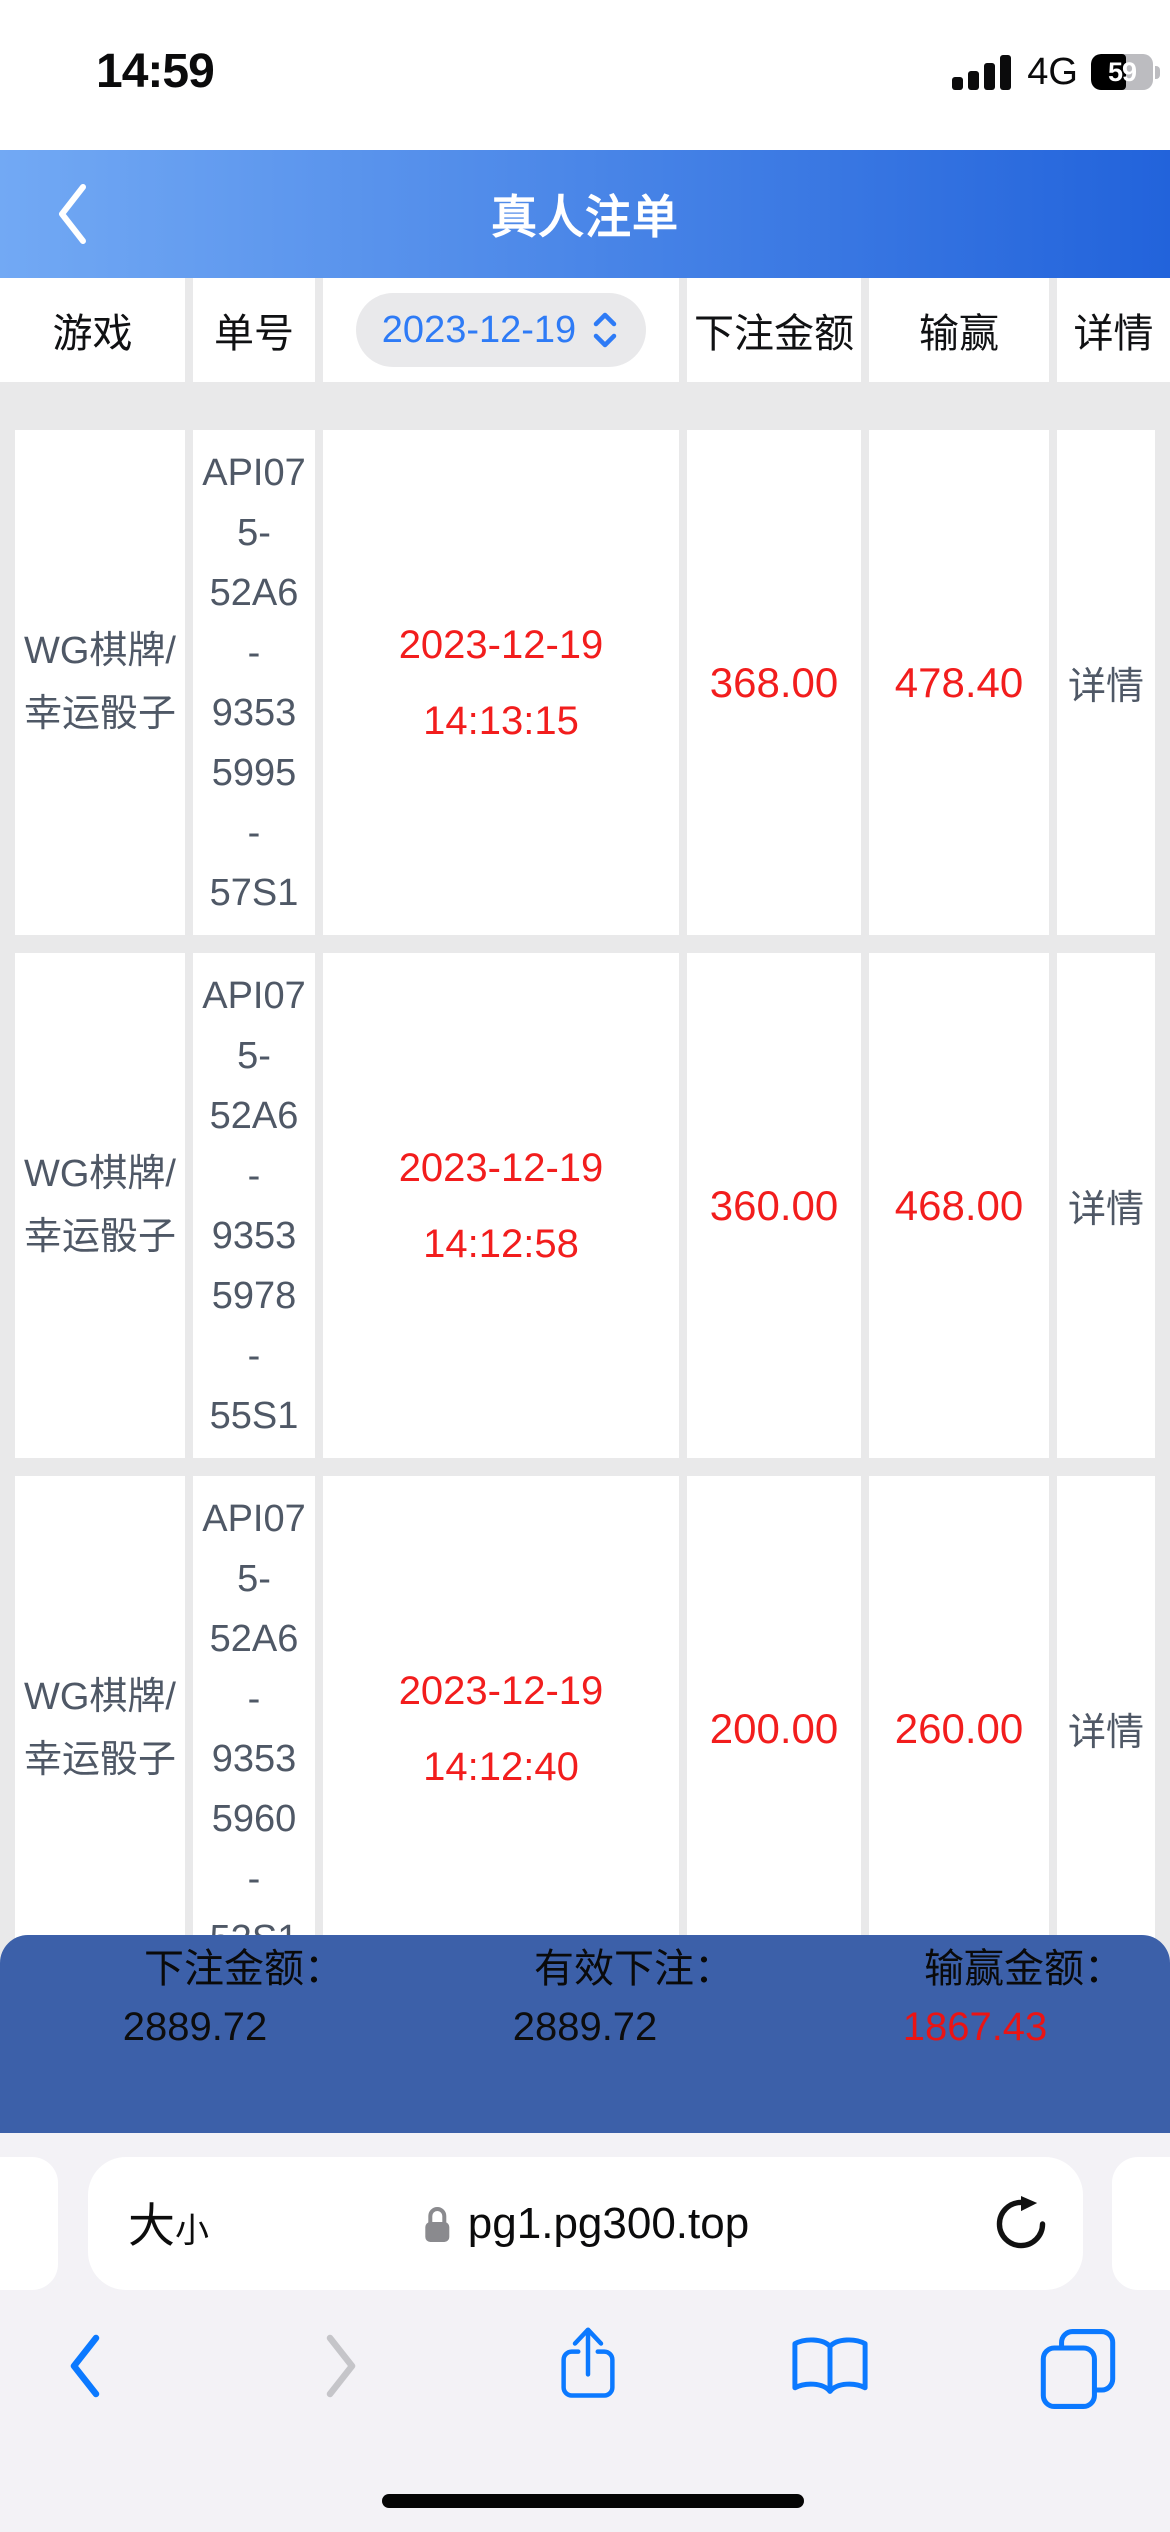 This screenshot has width=1170, height=2532. I want to click on network-type-label: 4G, so click(1052, 71).